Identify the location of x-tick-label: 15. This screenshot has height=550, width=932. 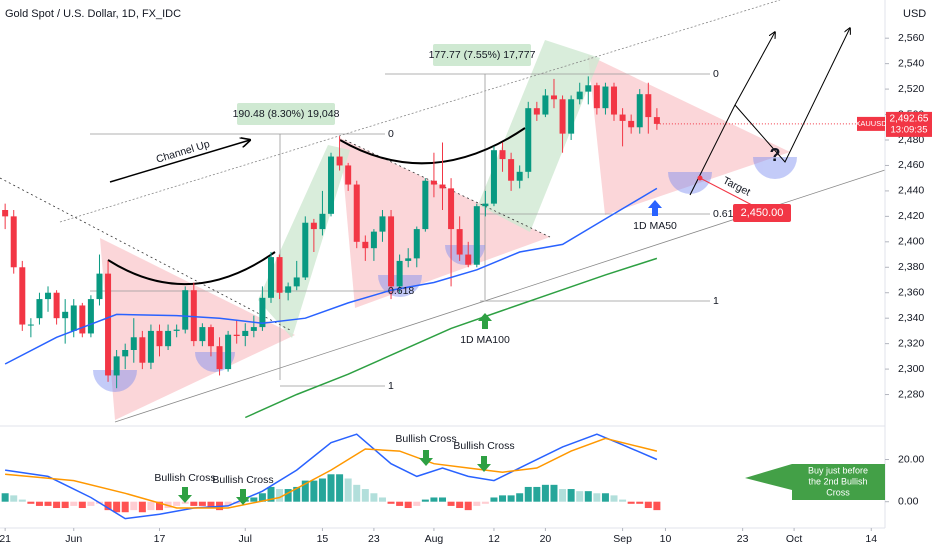
(323, 539).